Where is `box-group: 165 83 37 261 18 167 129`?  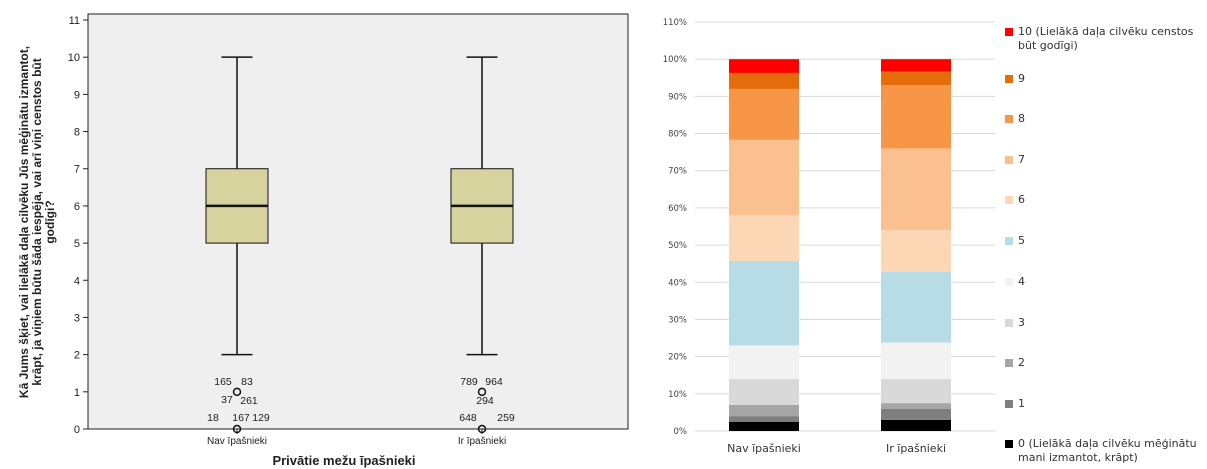 box-group: 165 83 37 261 18 167 129 is located at coordinates (237, 245).